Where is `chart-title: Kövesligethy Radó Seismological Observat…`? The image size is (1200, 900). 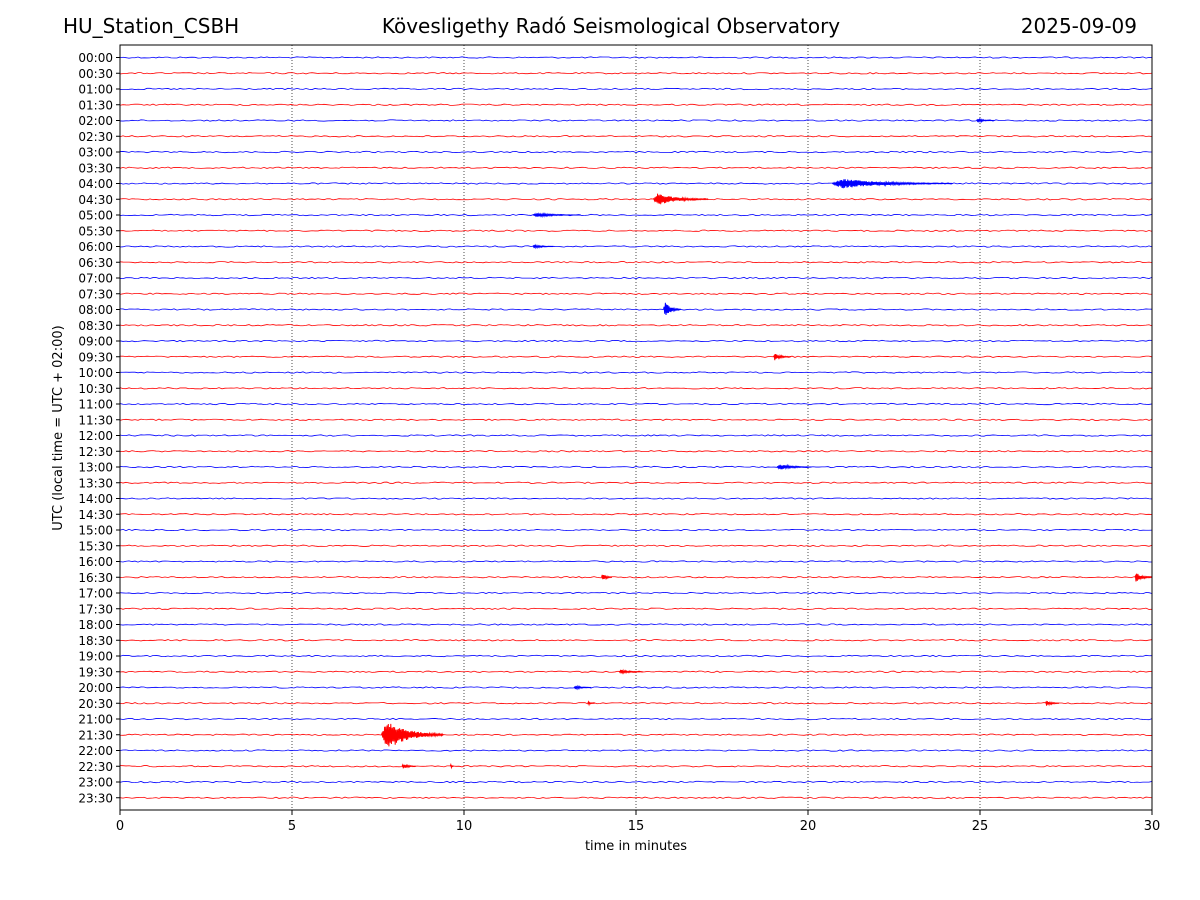
chart-title: Kövesligethy Radó Seismological Observat… is located at coordinates (611, 26).